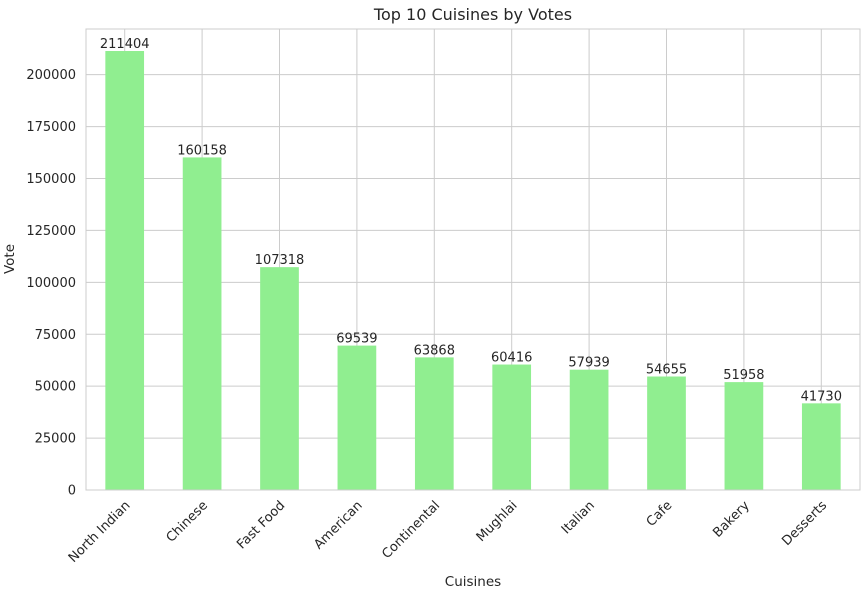 This screenshot has width=867, height=600. What do you see at coordinates (743, 375) in the screenshot?
I see `bar-value-label: 51958` at bounding box center [743, 375].